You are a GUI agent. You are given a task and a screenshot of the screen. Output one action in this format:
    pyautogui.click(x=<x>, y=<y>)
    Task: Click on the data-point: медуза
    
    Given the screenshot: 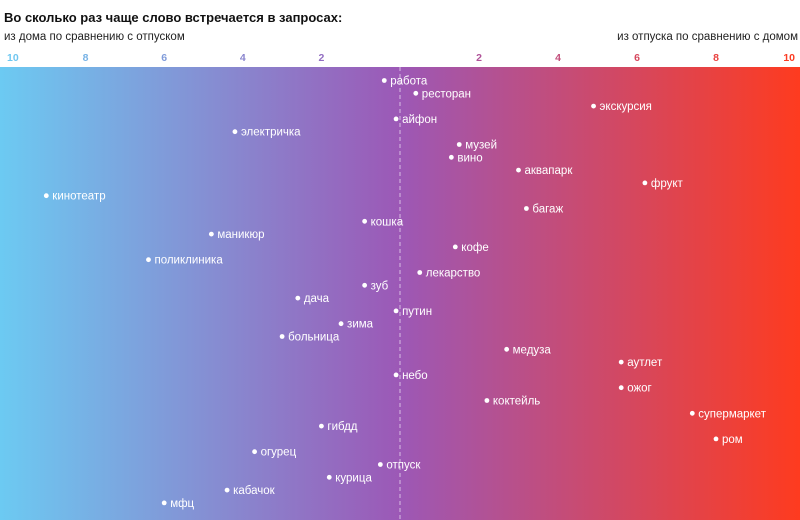 What is the action you would take?
    pyautogui.click(x=527, y=350)
    